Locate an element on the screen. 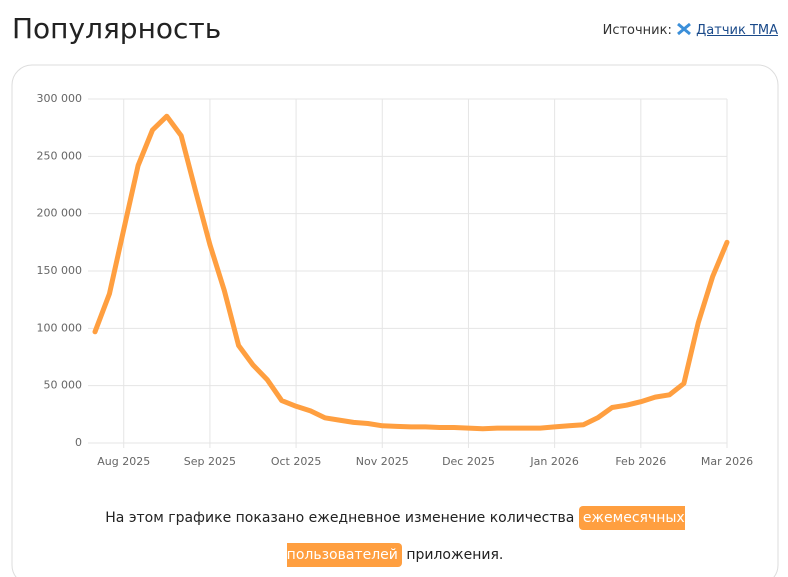 This screenshot has height=577, width=788. source-icon is located at coordinates (684, 29).